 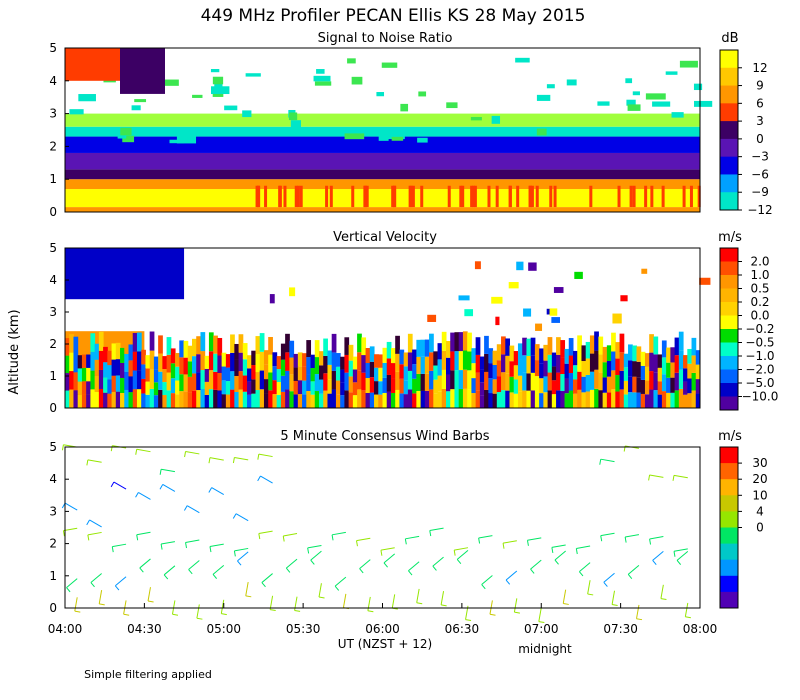 I want to click on colorbar-label: 6, so click(x=760, y=103).